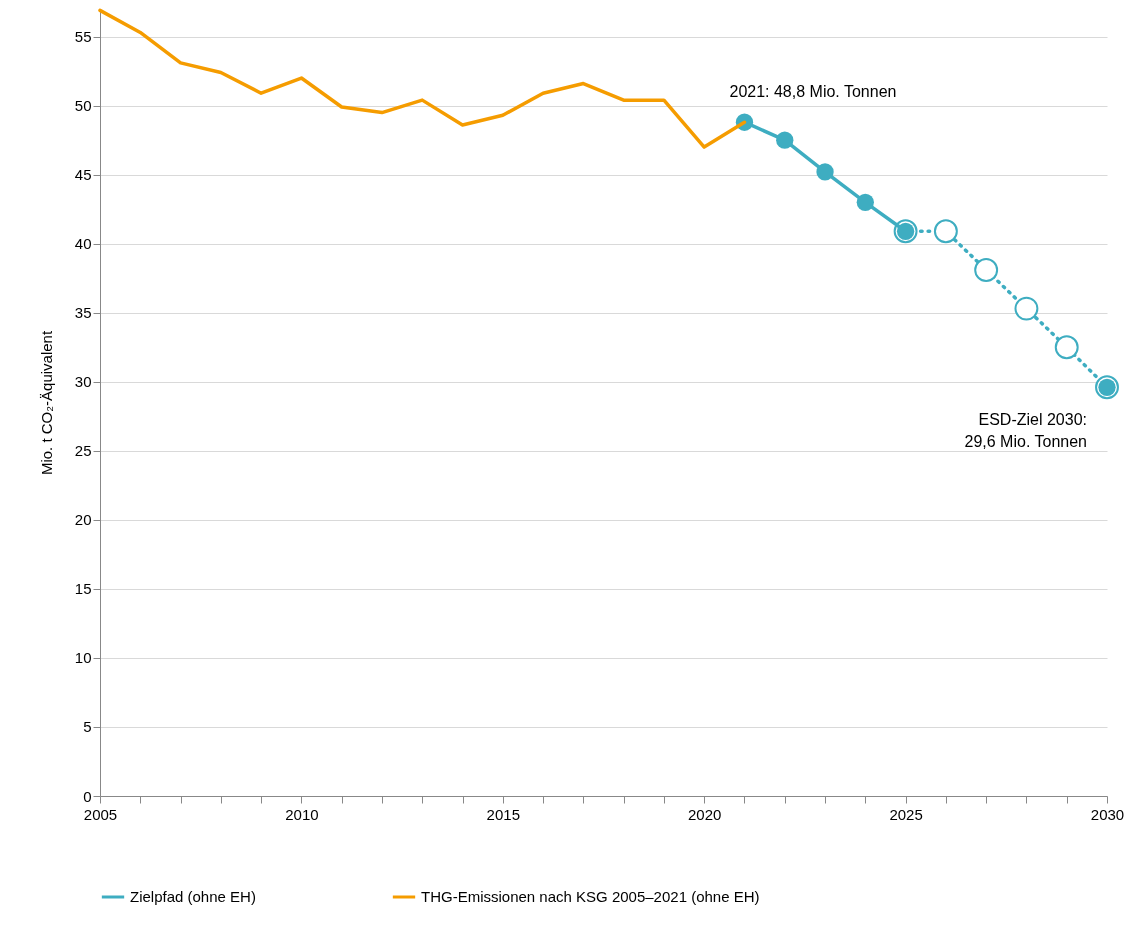 This screenshot has width=1130, height=928. I want to click on y-tick-label: 50, so click(83, 106).